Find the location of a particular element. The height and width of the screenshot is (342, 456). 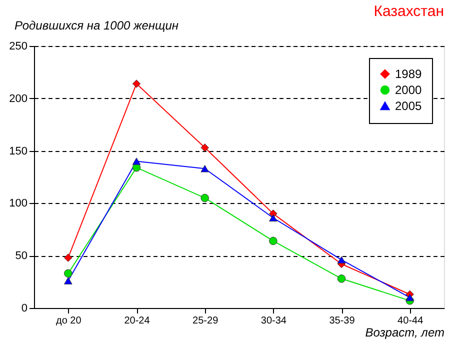

y-tick-label: 150 is located at coordinates (18, 151).